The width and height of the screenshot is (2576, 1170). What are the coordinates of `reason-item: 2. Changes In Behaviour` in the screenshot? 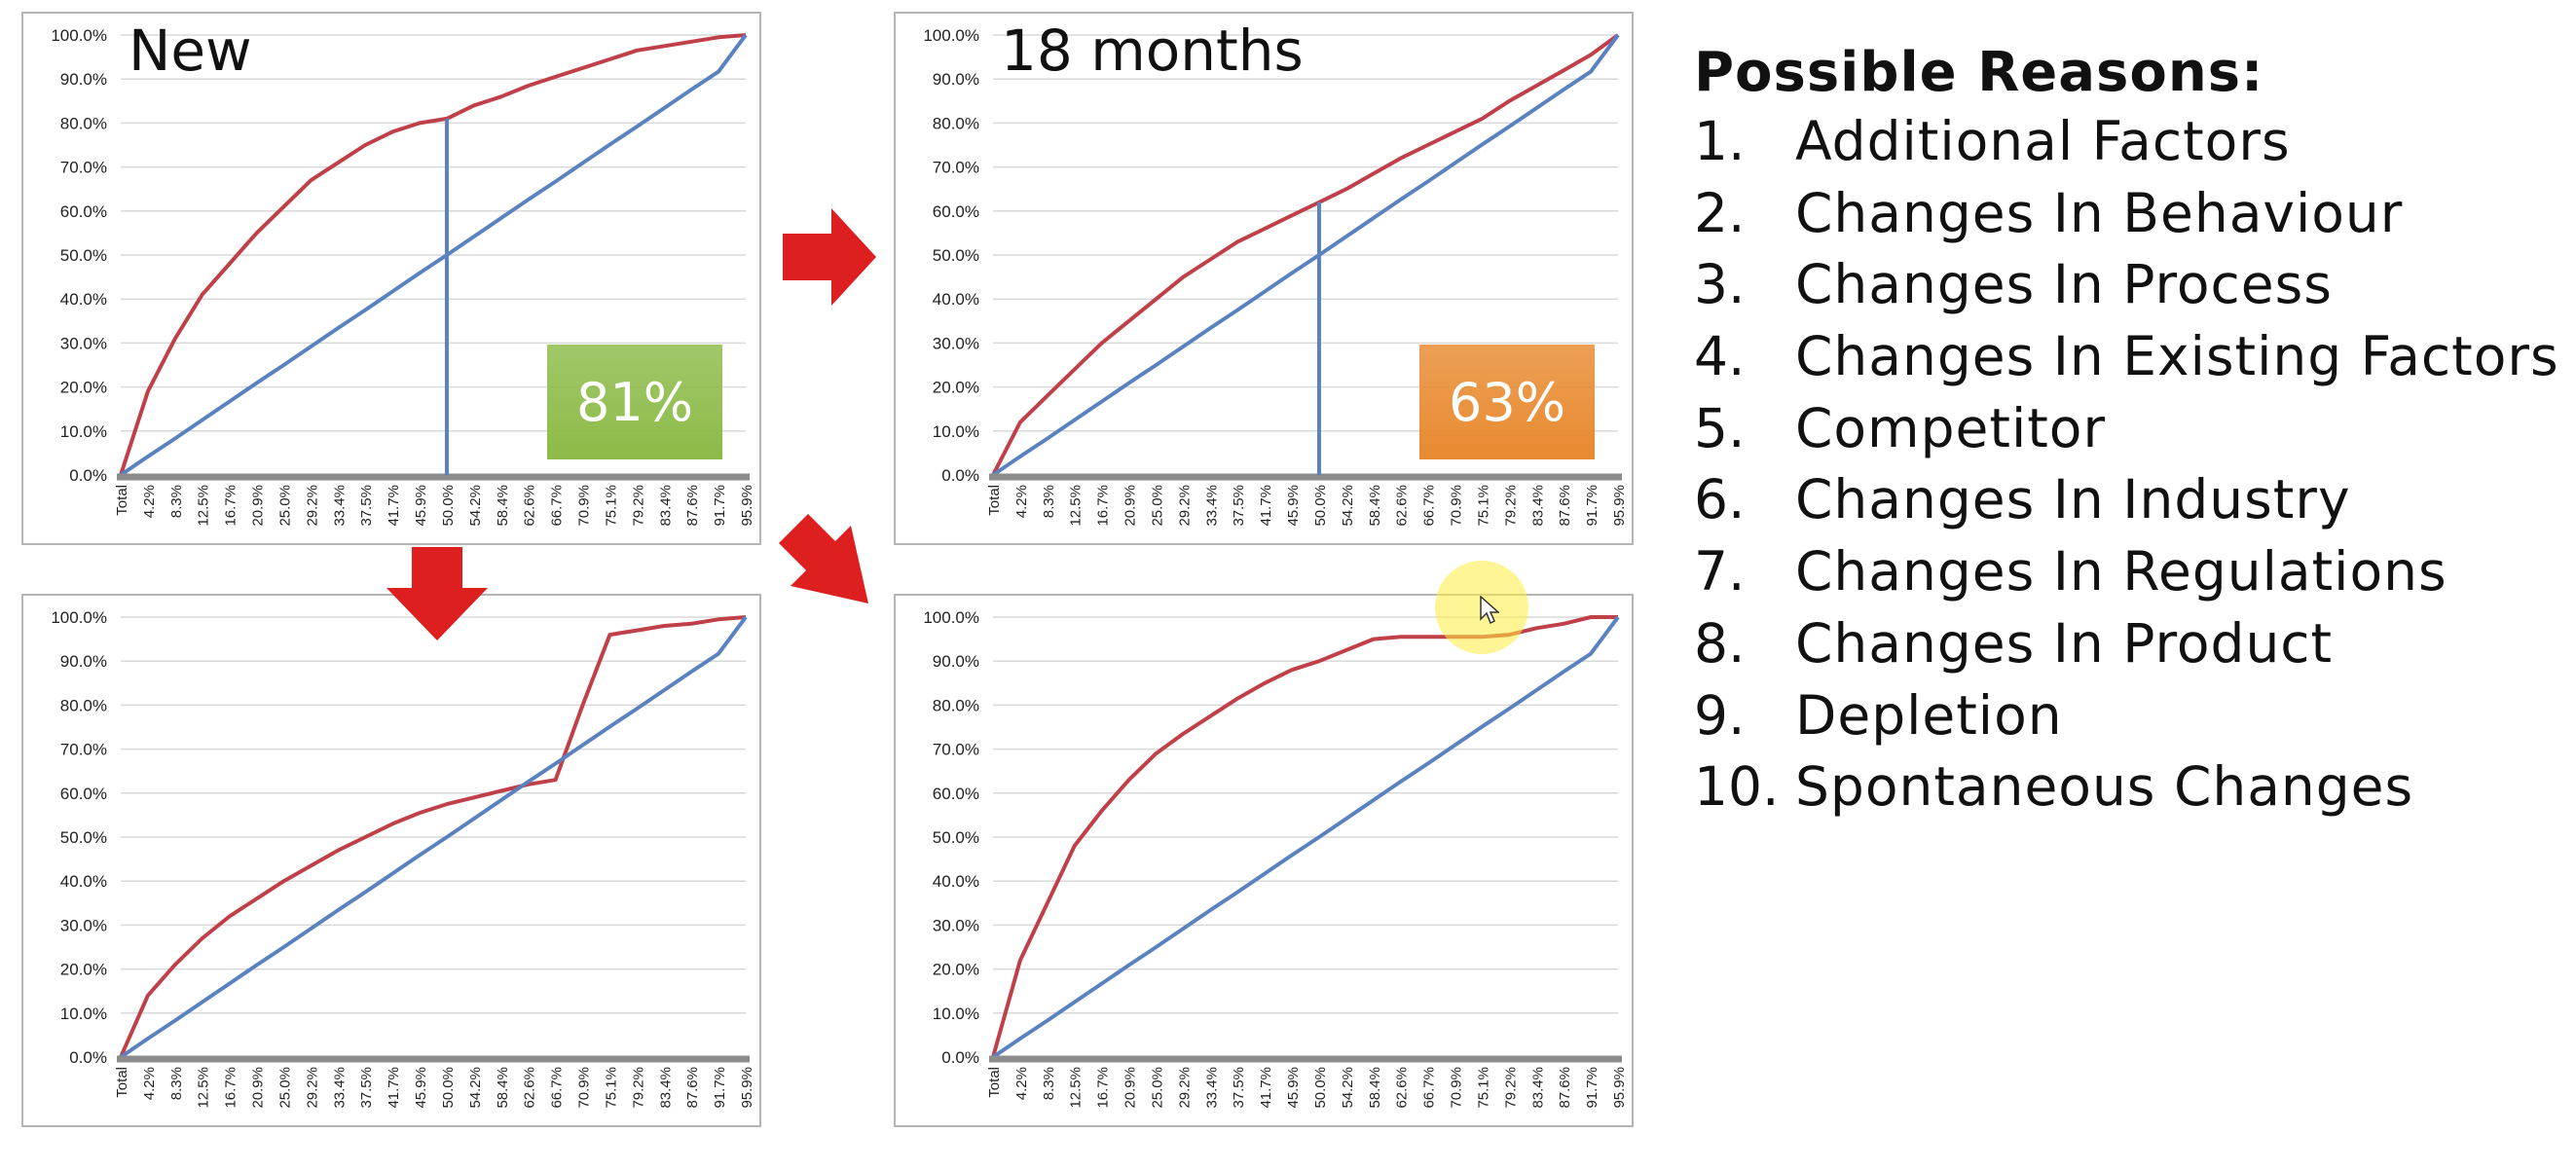 It's located at (2132, 218).